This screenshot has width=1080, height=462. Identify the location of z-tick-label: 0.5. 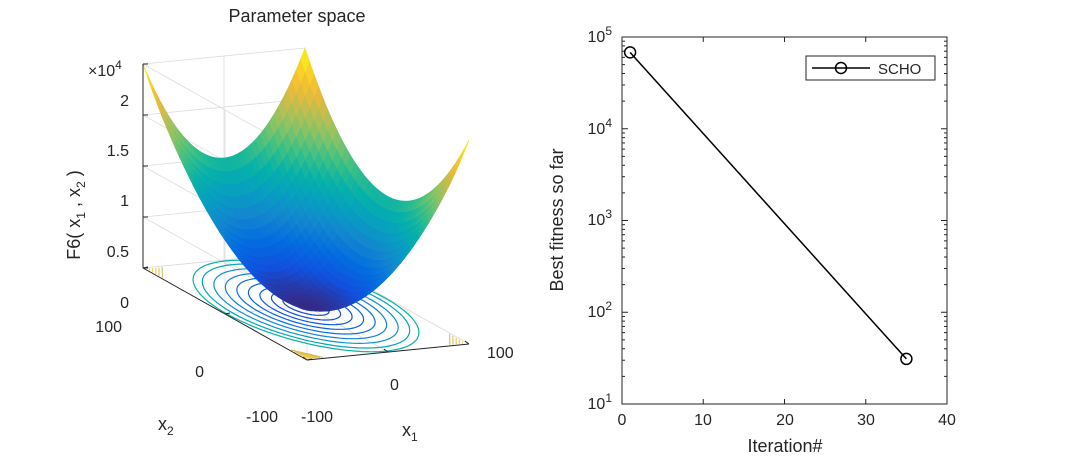
(118, 252).